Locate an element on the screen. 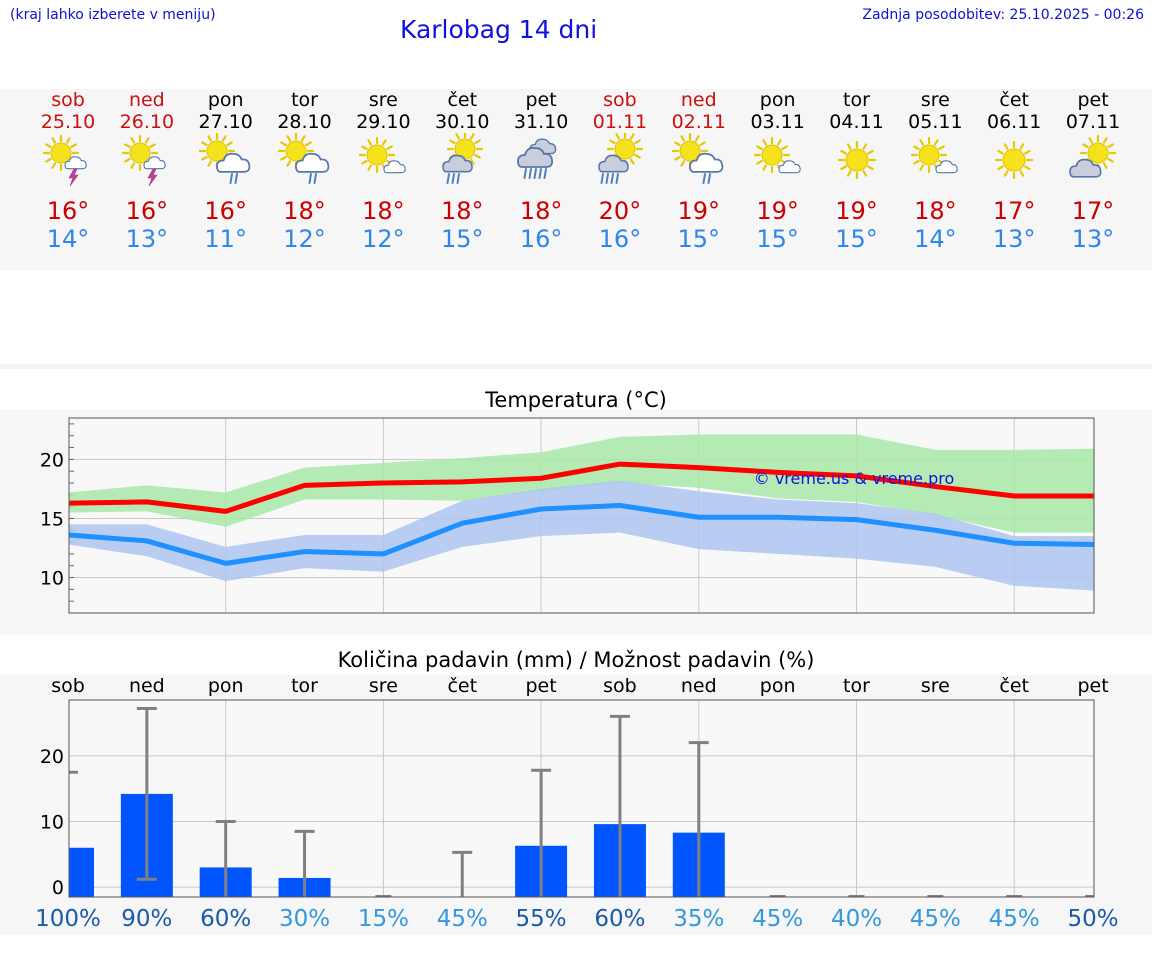  day-date: 30.10 is located at coordinates (462, 122).